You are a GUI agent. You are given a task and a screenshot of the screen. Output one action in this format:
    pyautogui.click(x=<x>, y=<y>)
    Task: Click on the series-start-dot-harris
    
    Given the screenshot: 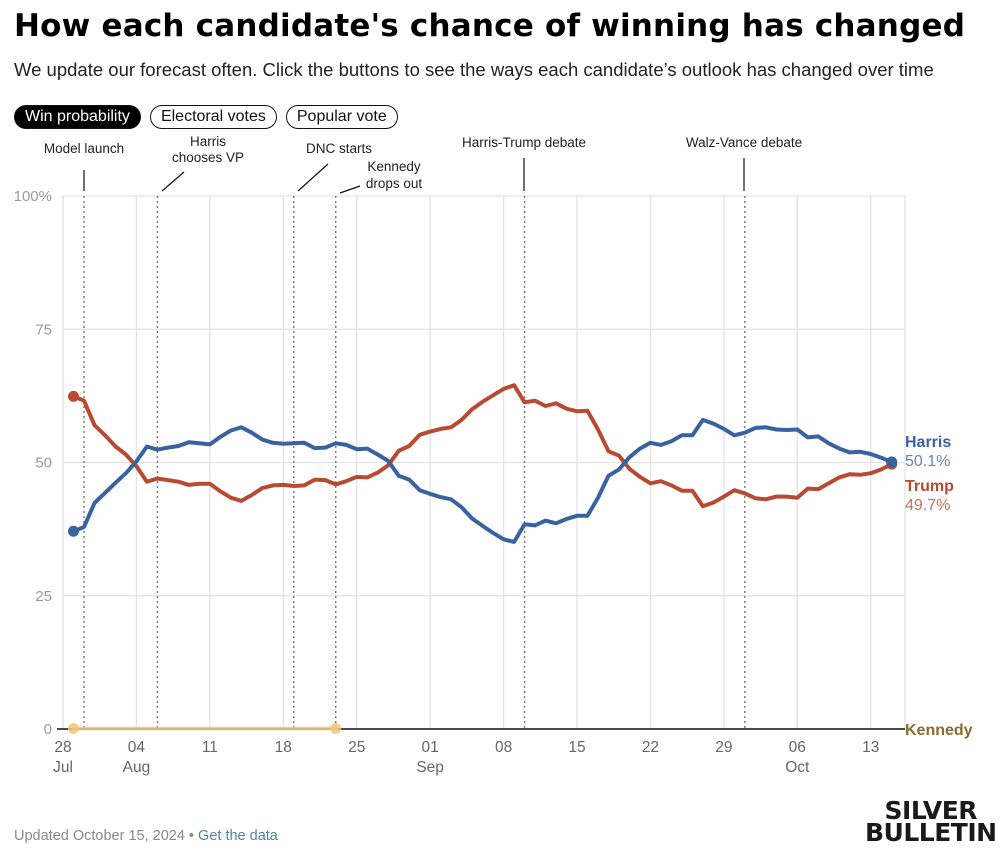 What is the action you would take?
    pyautogui.click(x=73, y=531)
    